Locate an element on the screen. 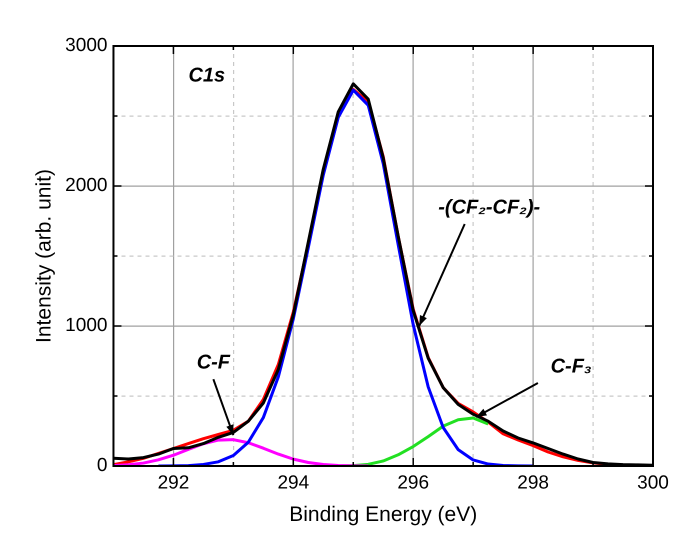 This screenshot has height=534, width=685. y-tick-label: 0 is located at coordinates (102, 465).